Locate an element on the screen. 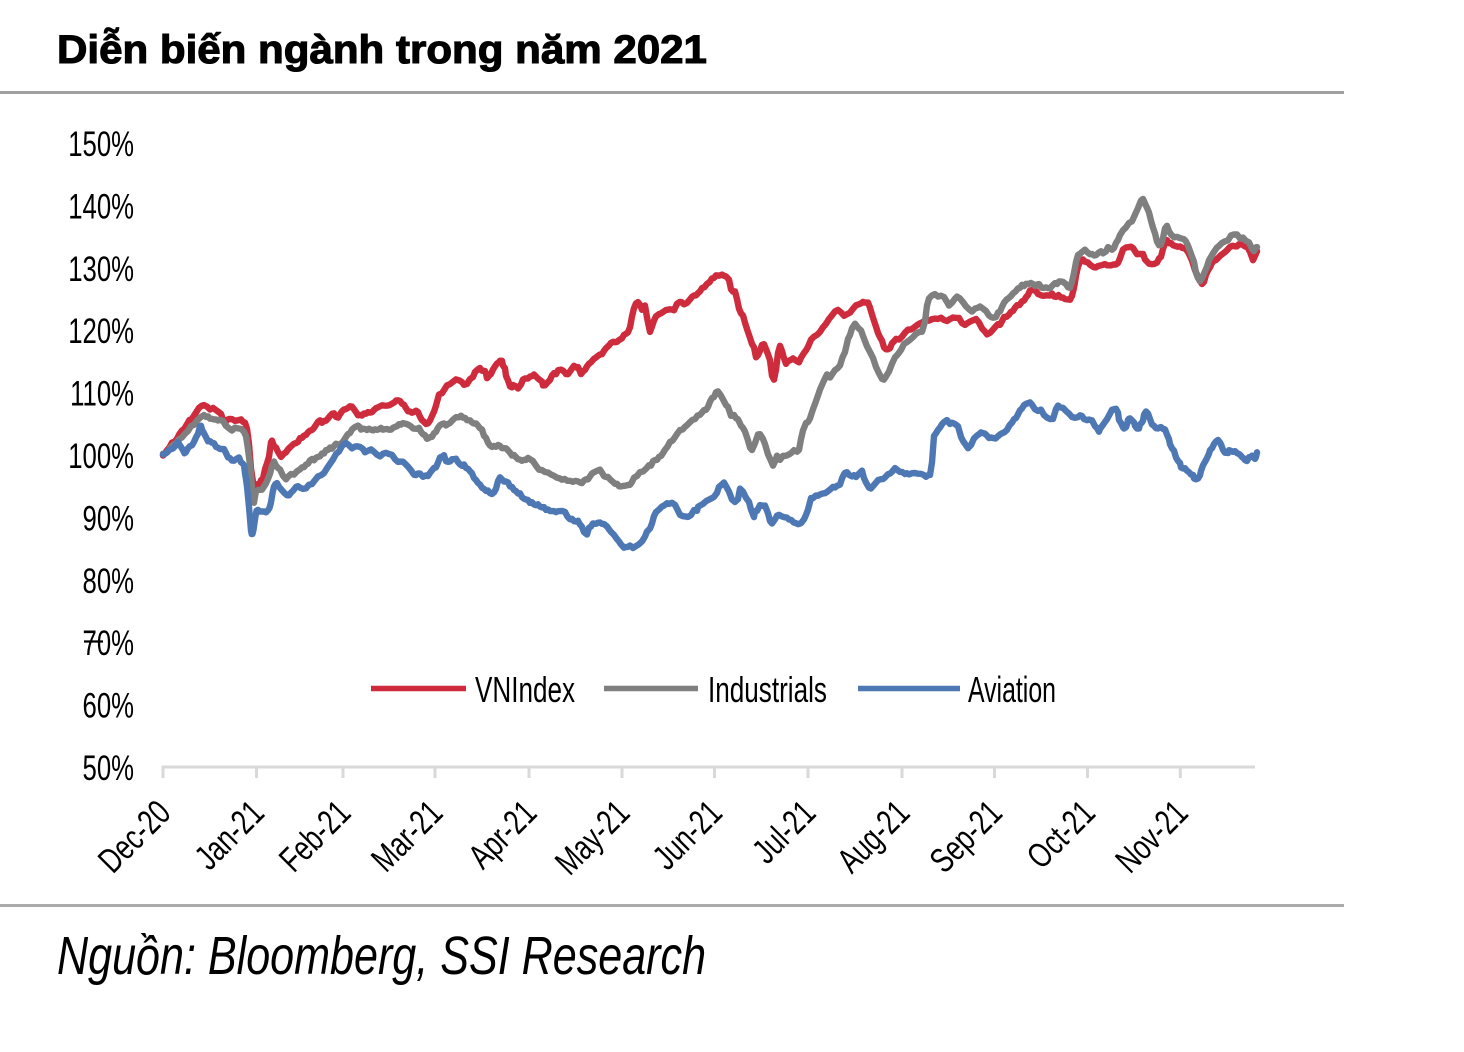 The height and width of the screenshot is (1052, 1464). svg-text: 140% is located at coordinates (101, 206).